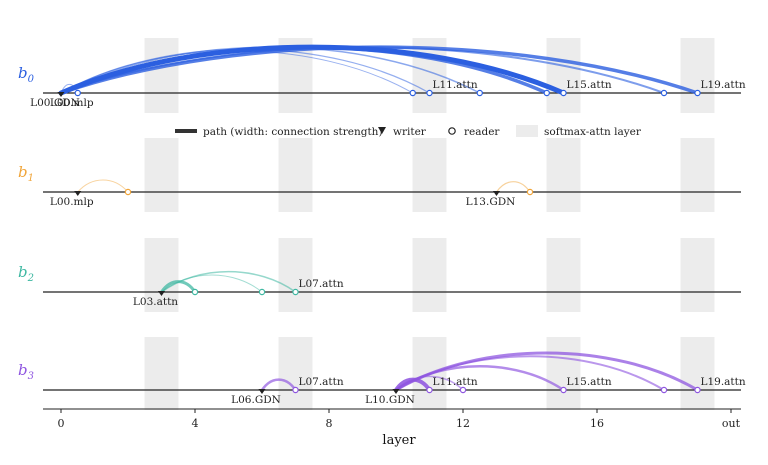 This screenshot has width=768, height=465. What do you see at coordinates (329, 423) in the screenshot?
I see `x-tick-label: 8` at bounding box center [329, 423].